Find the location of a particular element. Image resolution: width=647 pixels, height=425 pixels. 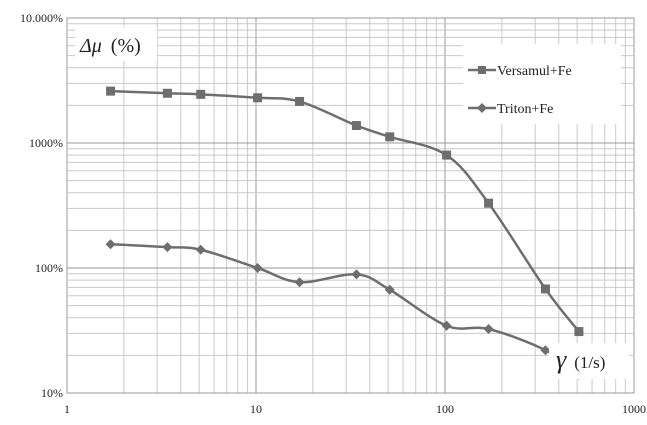

y-axis-symbol: Δμ is located at coordinates (90, 46).